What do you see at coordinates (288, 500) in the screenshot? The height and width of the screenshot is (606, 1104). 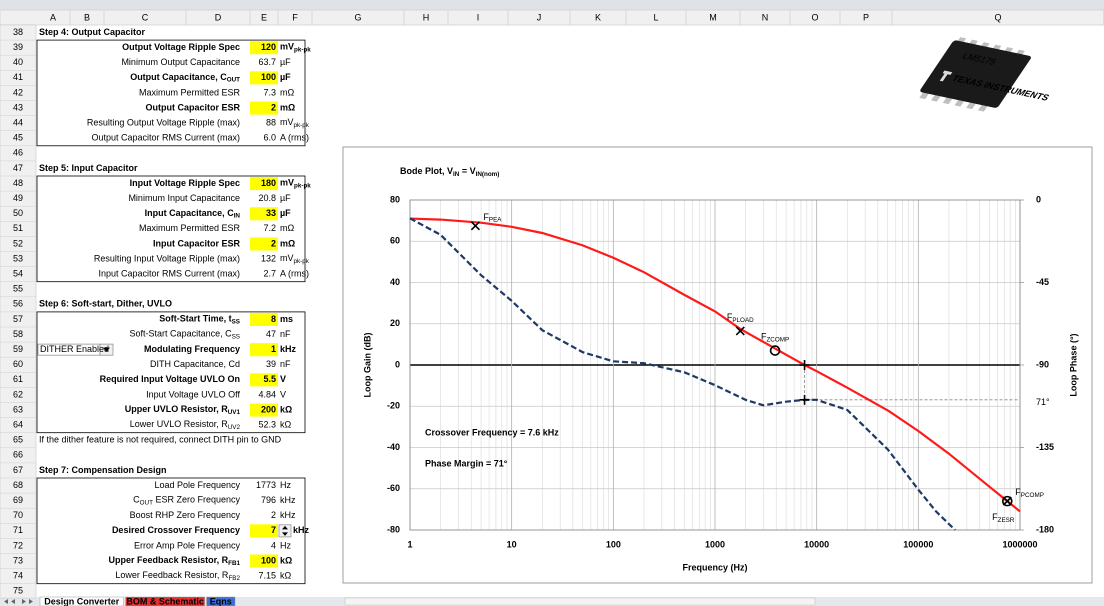 I see `cell-unit: kHz` at bounding box center [288, 500].